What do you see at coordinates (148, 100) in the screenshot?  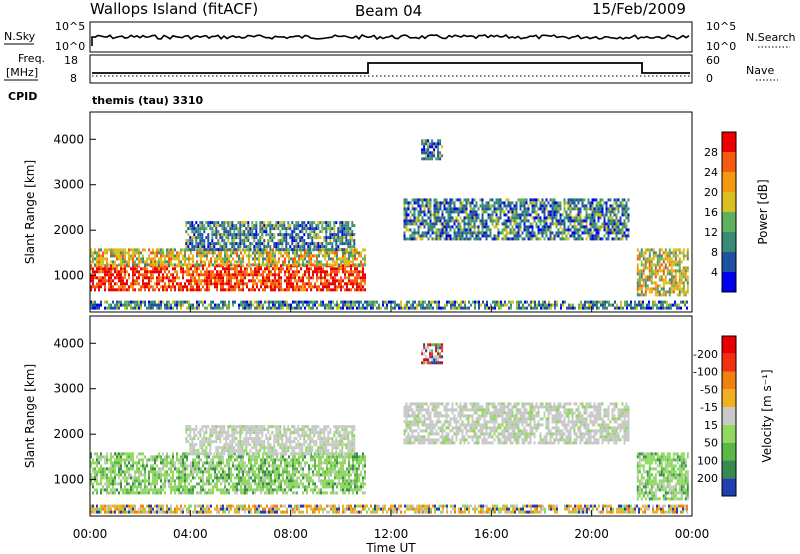 I see `cpid-value: themis (tau) 3310` at bounding box center [148, 100].